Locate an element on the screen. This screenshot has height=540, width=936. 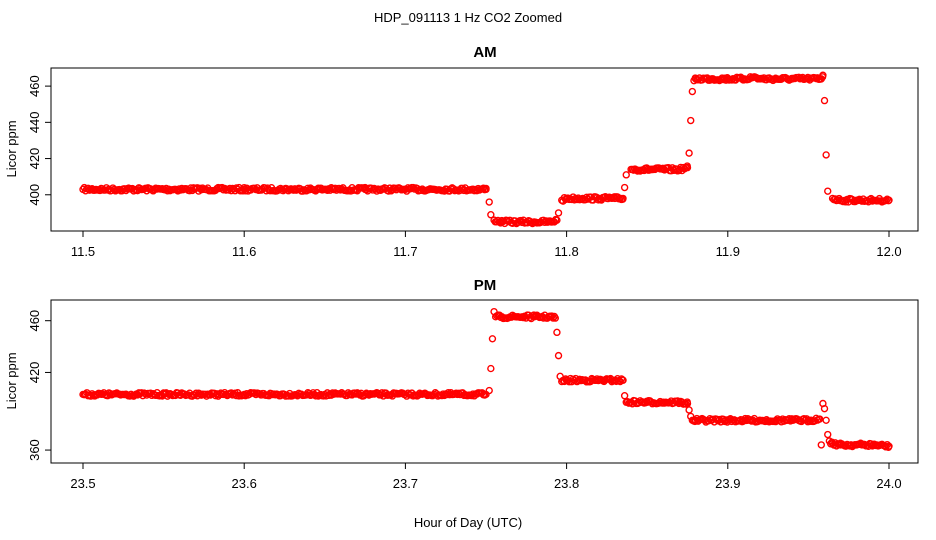
am-y-tick-label: 400 is located at coordinates (34, 195).